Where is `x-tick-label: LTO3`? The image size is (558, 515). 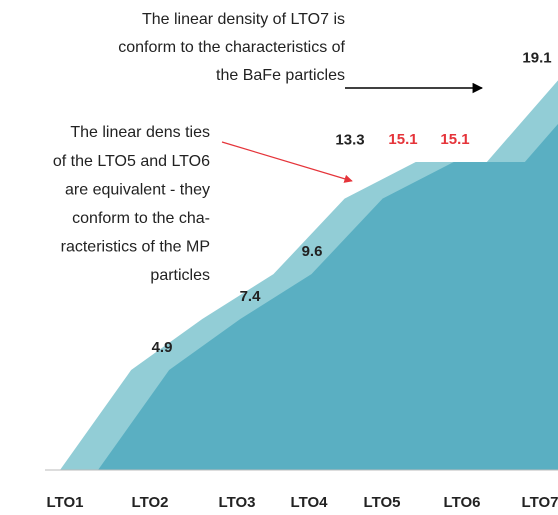 x-tick-label: LTO3 is located at coordinates (237, 502).